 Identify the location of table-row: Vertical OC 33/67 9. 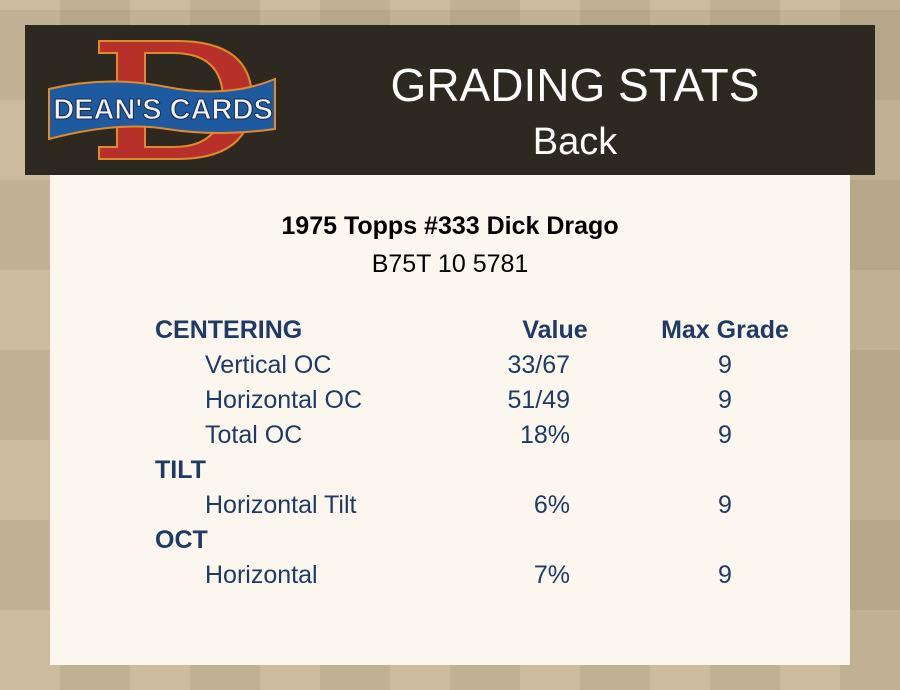
(450, 367).